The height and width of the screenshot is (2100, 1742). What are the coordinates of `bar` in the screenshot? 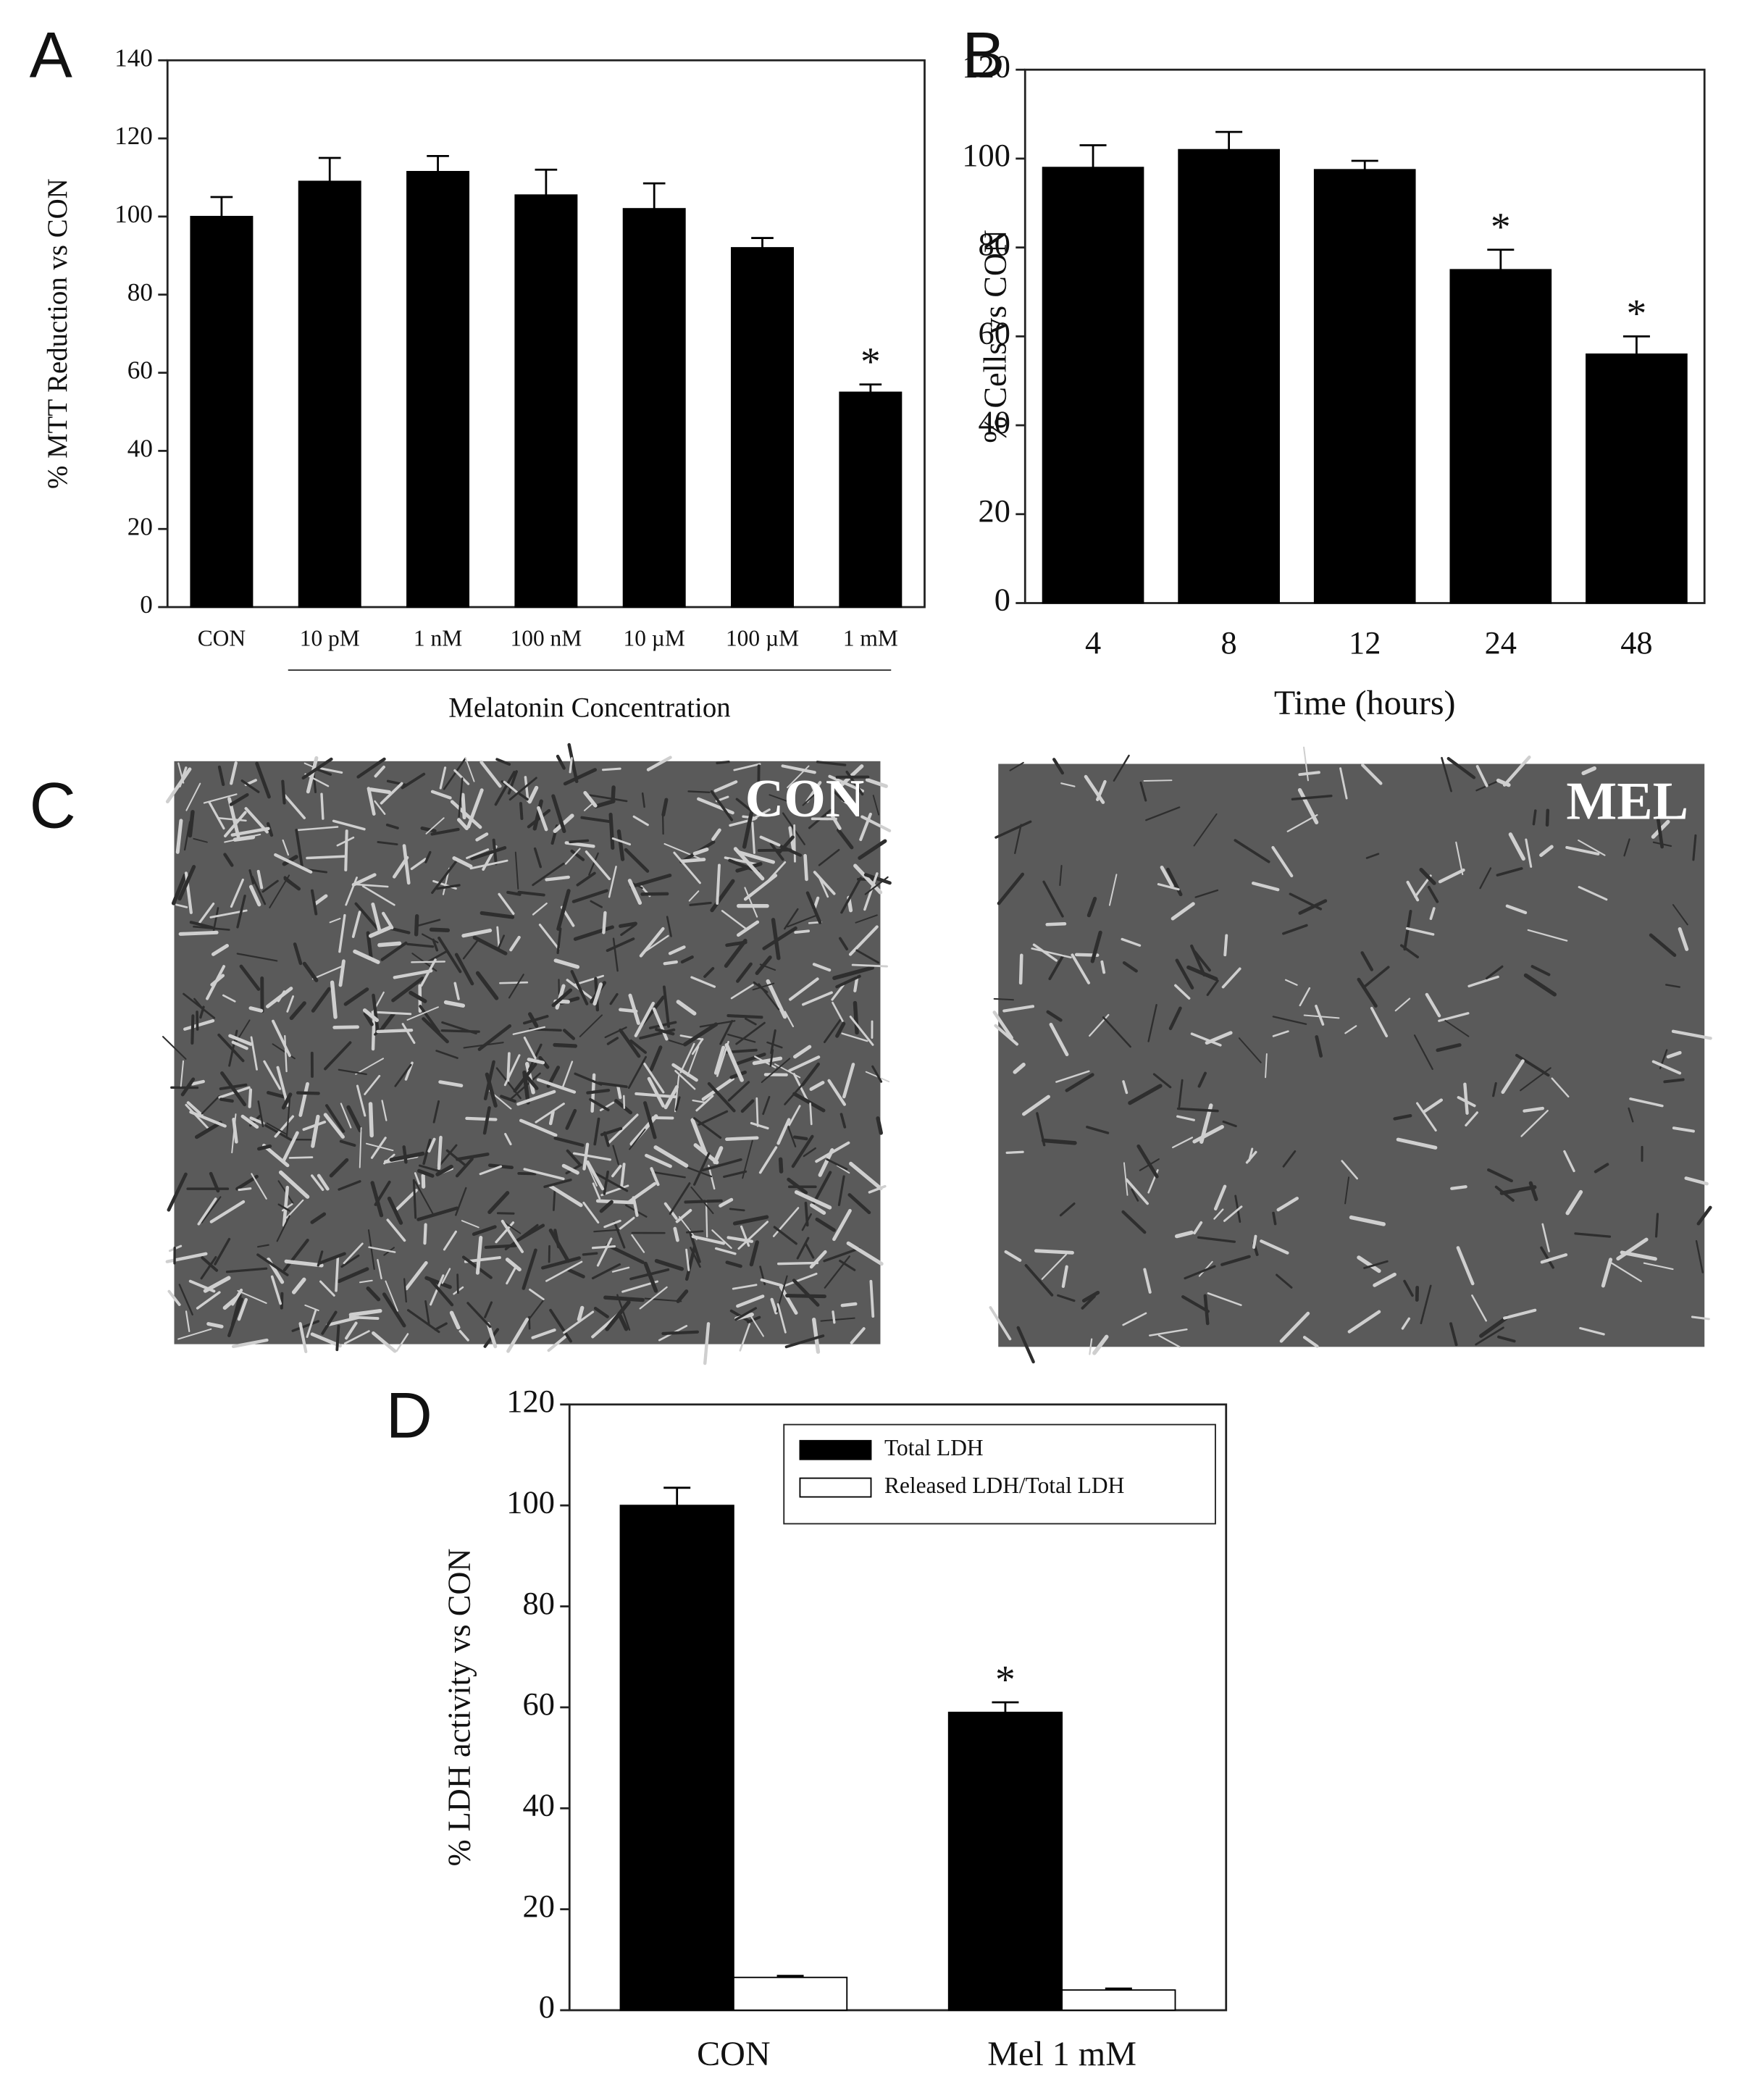 It's located at (330, 394).